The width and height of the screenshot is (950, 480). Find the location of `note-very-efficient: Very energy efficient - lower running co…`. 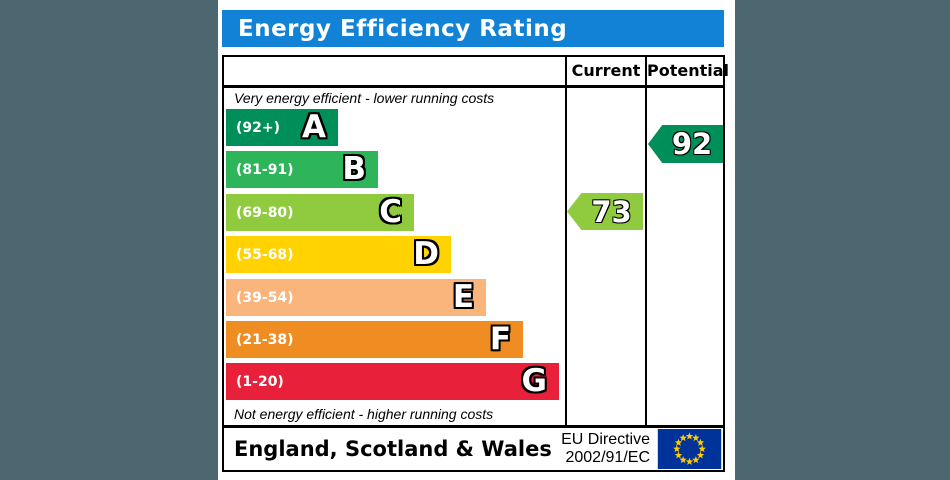

note-very-efficient: Very energy efficient - lower running co… is located at coordinates (364, 98).